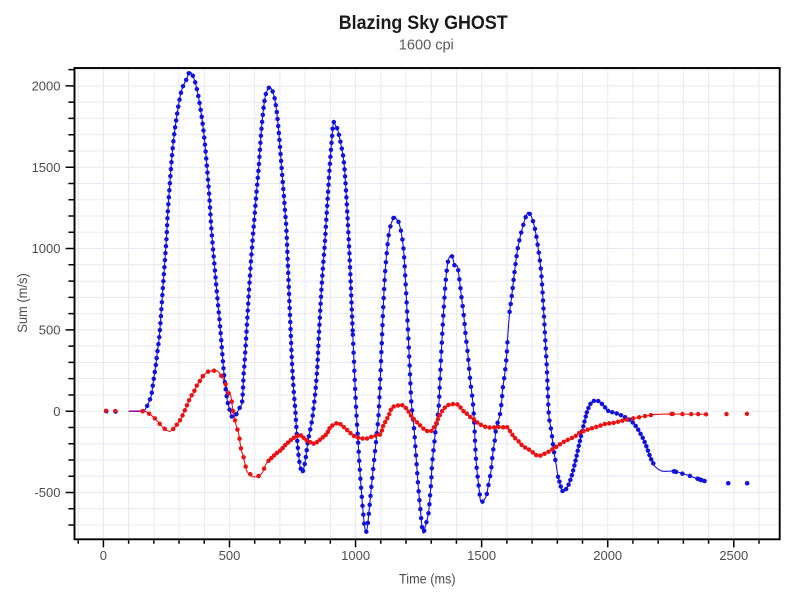  What do you see at coordinates (22, 303) in the screenshot?
I see `svg-text: Sum (m/s)` at bounding box center [22, 303].